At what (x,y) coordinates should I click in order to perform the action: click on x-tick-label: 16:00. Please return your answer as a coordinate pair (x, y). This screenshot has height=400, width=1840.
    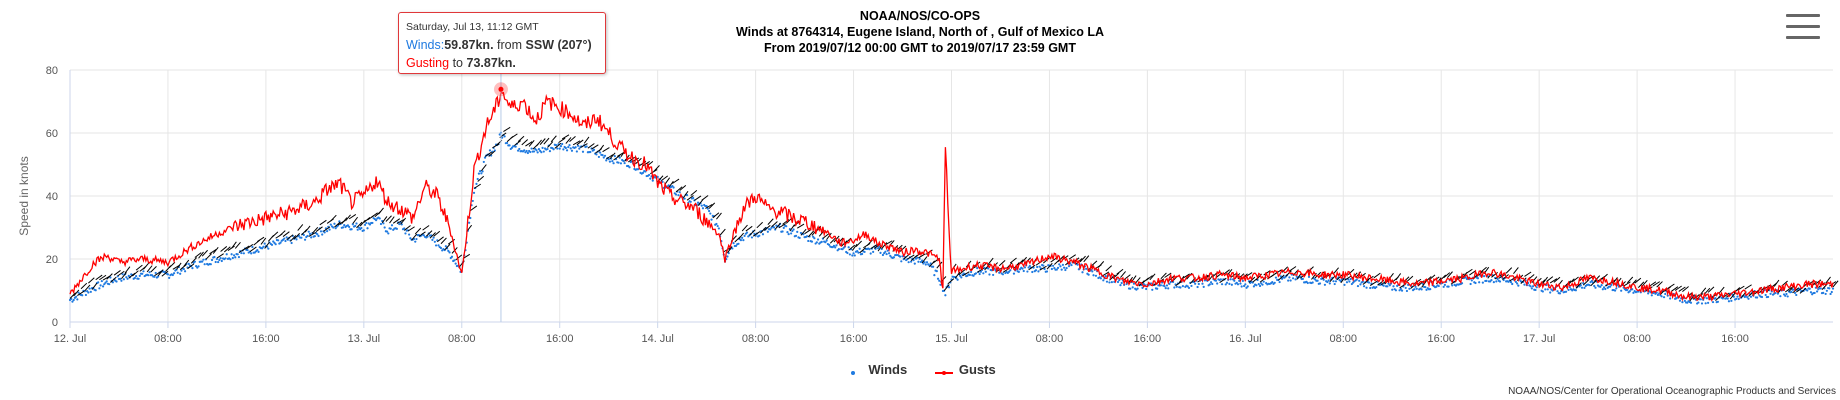
    Looking at the image, I should click on (1735, 339).